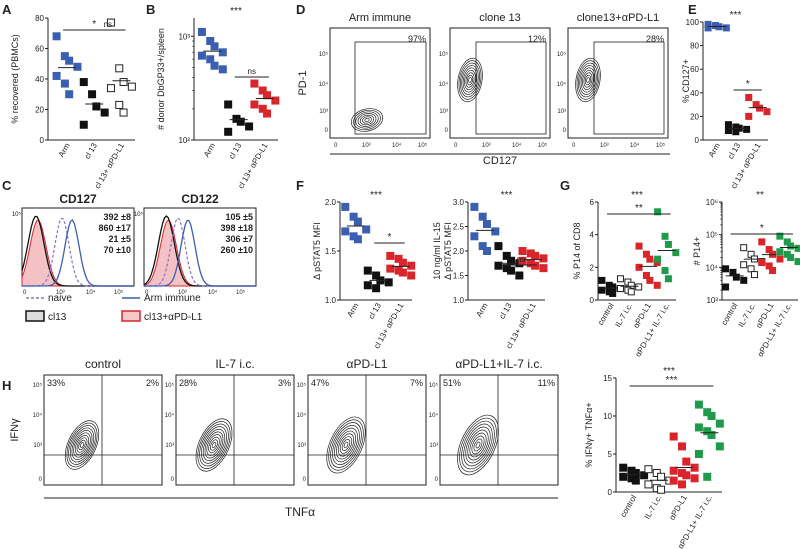 The width and height of the screenshot is (800, 549). Describe the element at coordinates (188, 383) in the screenshot. I see `quadrant-ul-pct: 28%` at that location.